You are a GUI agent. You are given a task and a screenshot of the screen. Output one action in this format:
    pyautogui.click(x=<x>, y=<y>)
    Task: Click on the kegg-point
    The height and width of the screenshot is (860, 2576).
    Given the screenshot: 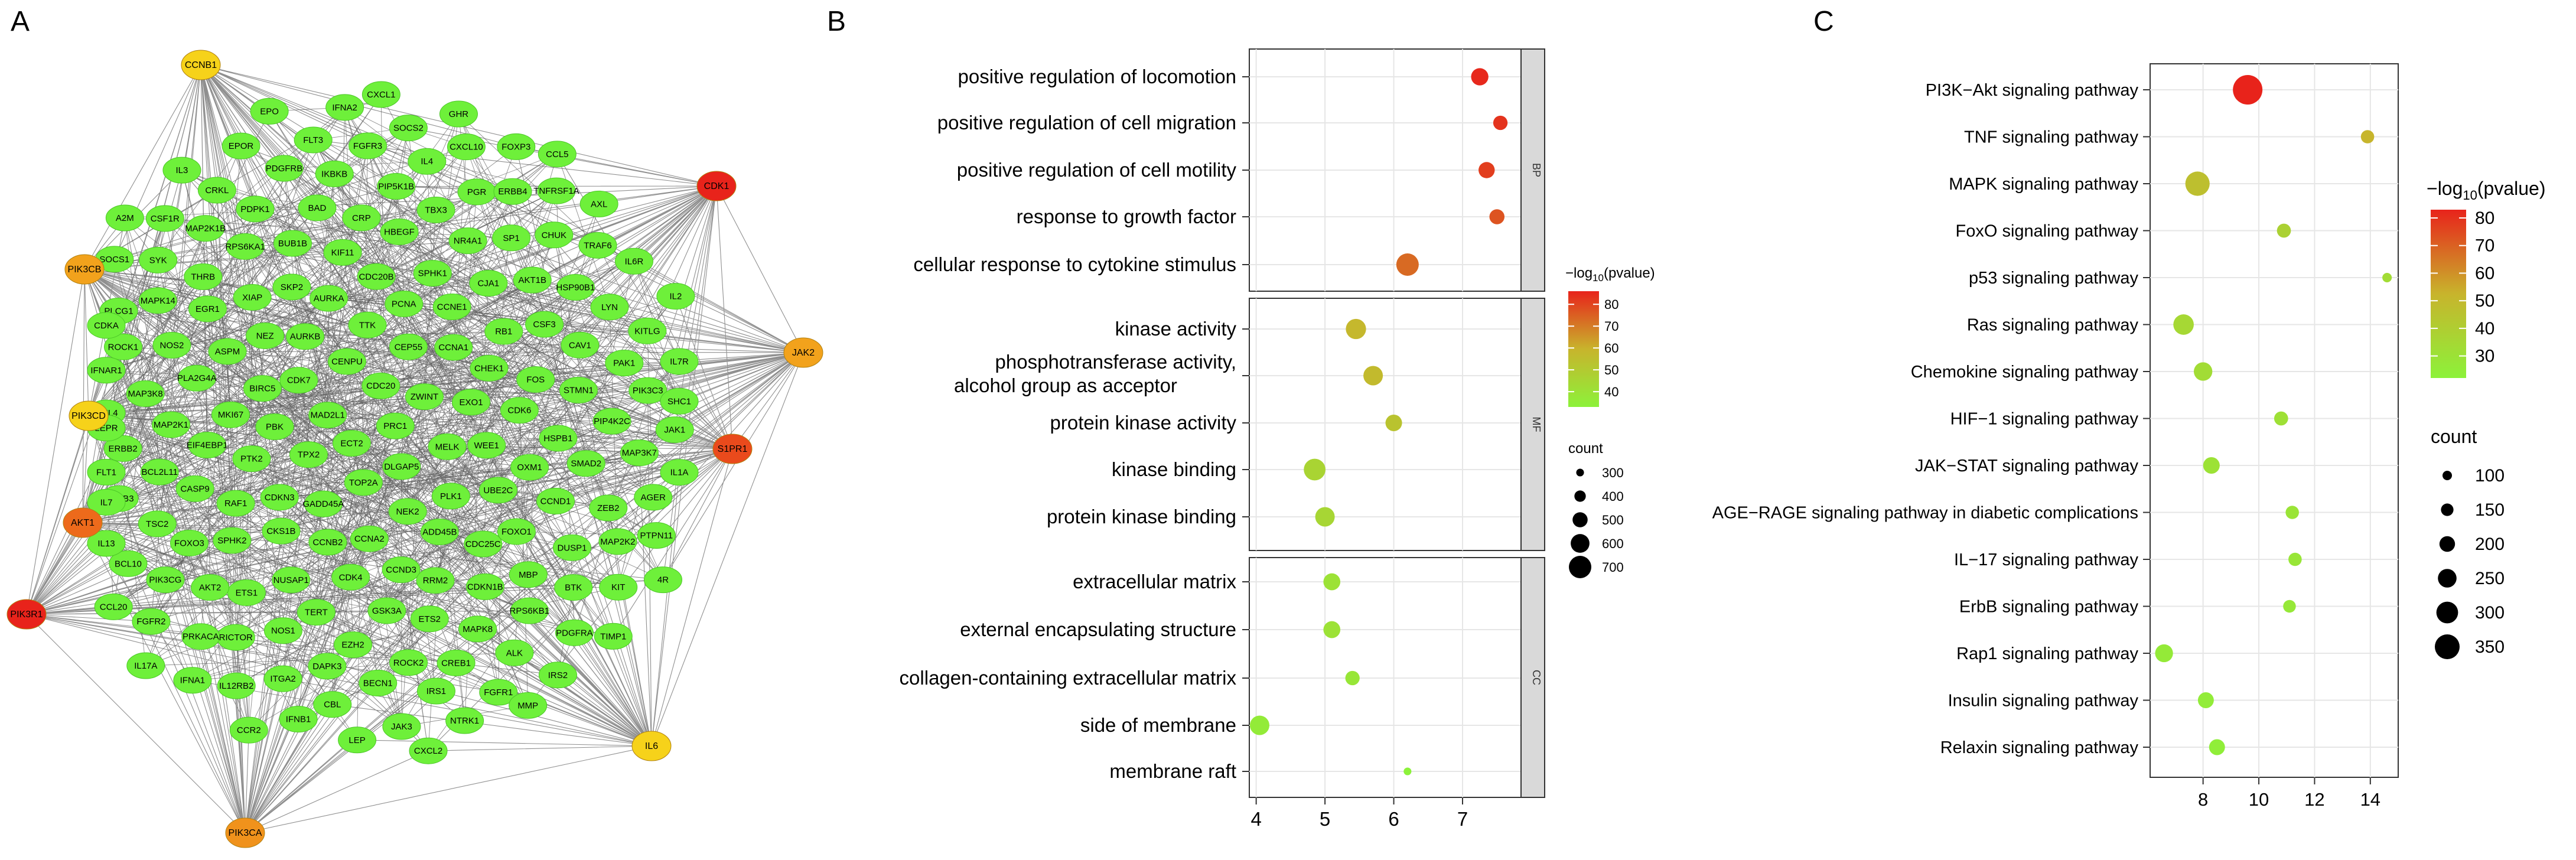 What is the action you would take?
    pyautogui.click(x=2281, y=419)
    